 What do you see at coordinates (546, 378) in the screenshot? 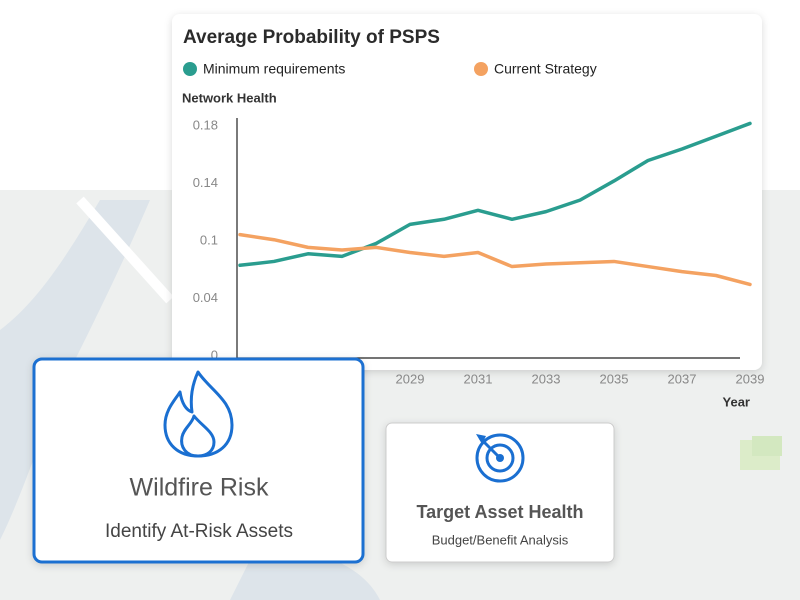
I see `x-tick-label: 2033` at bounding box center [546, 378].